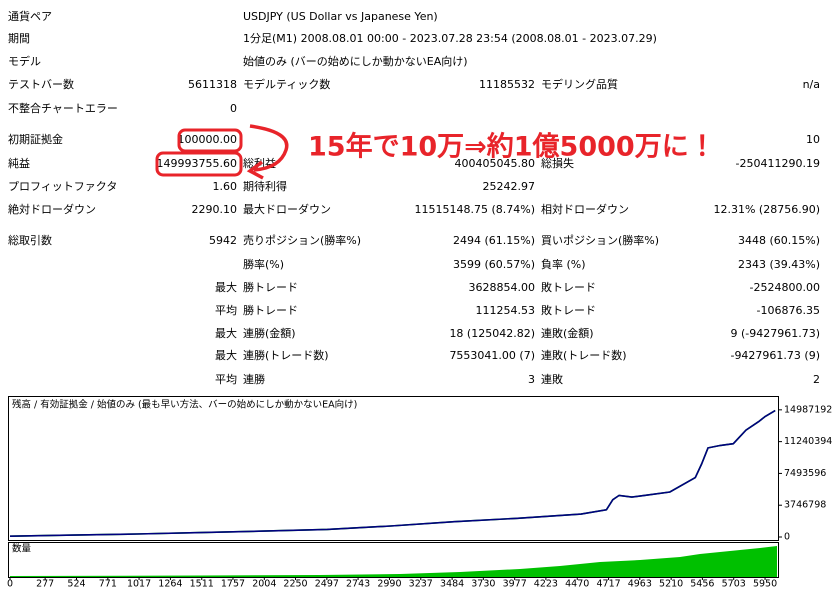  Describe the element at coordinates (286, 355) in the screenshot. I see `field-label: 連勝(トレード数)` at that location.